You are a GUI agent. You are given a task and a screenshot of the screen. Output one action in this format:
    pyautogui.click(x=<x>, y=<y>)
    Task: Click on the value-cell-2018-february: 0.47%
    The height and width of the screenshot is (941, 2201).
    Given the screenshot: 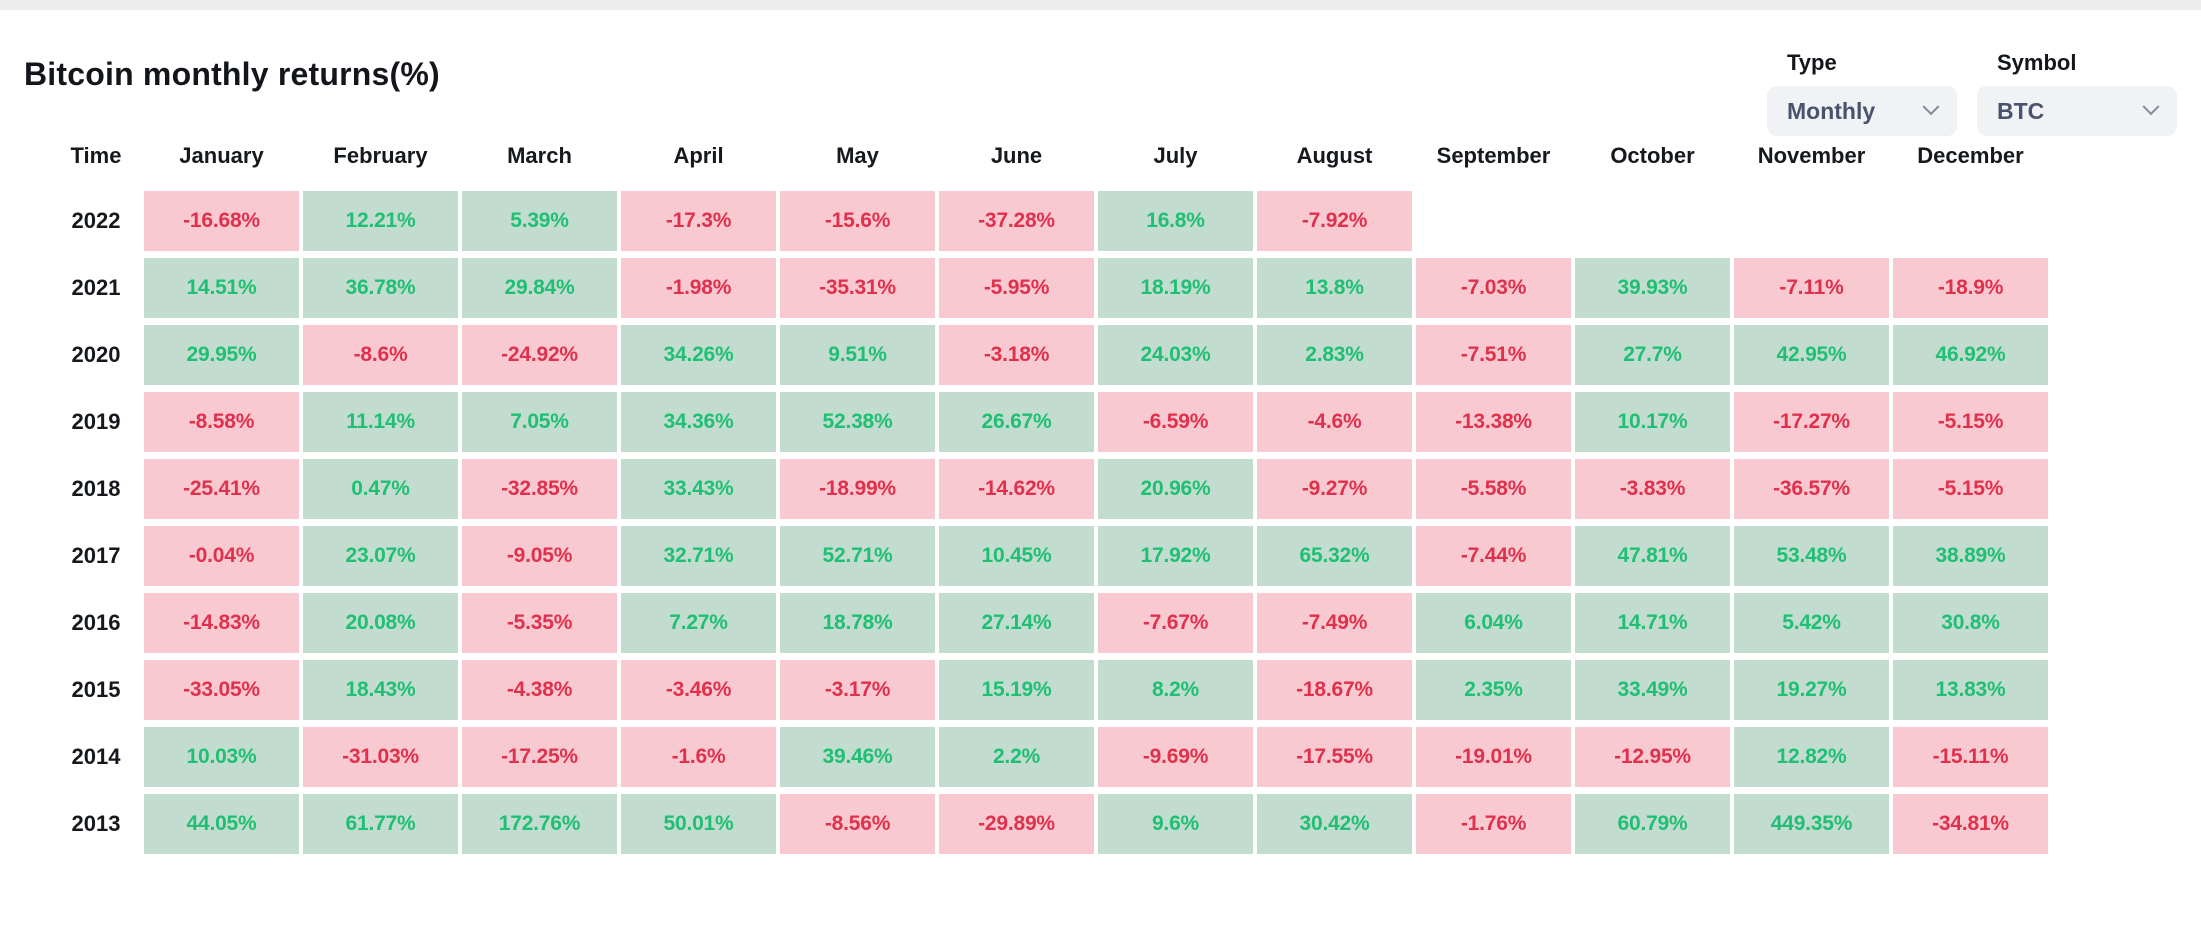 What is the action you would take?
    pyautogui.click(x=380, y=489)
    